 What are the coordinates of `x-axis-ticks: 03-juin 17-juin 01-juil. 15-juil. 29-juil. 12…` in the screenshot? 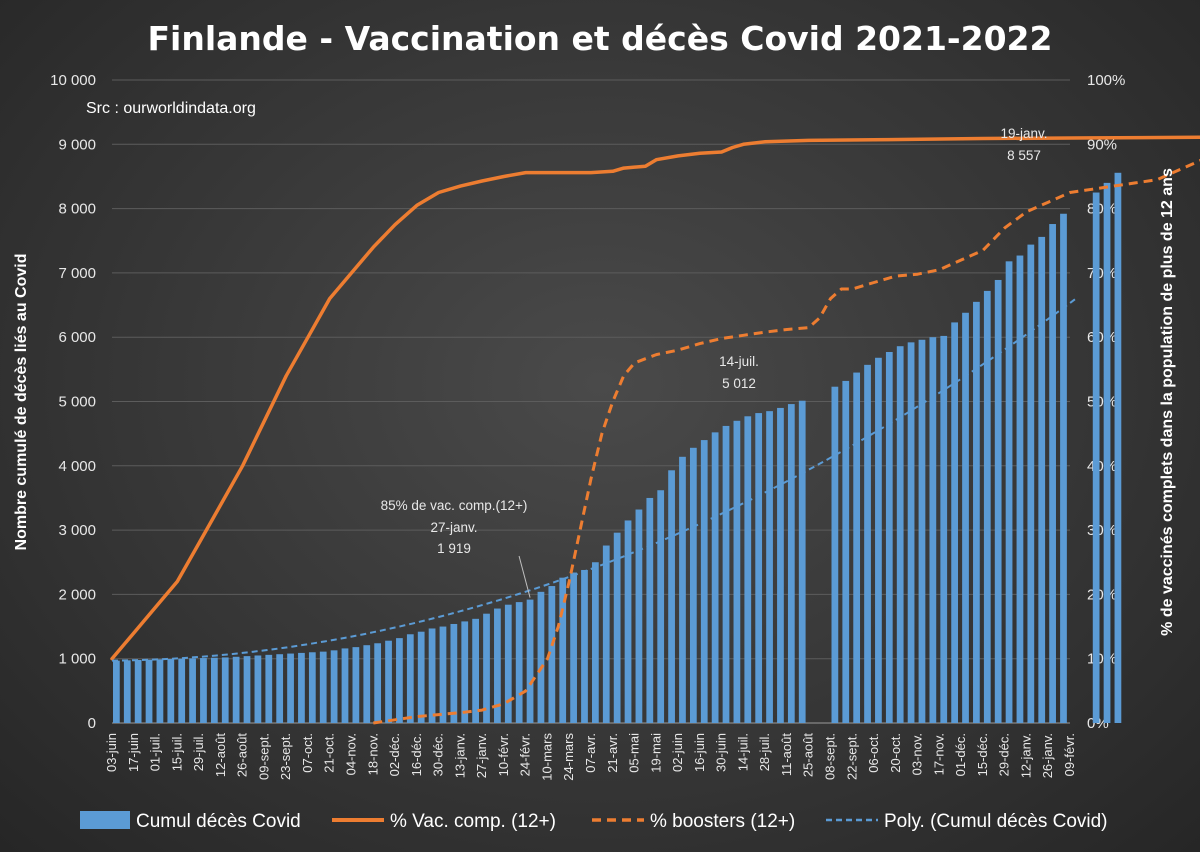 It's located at (590, 757).